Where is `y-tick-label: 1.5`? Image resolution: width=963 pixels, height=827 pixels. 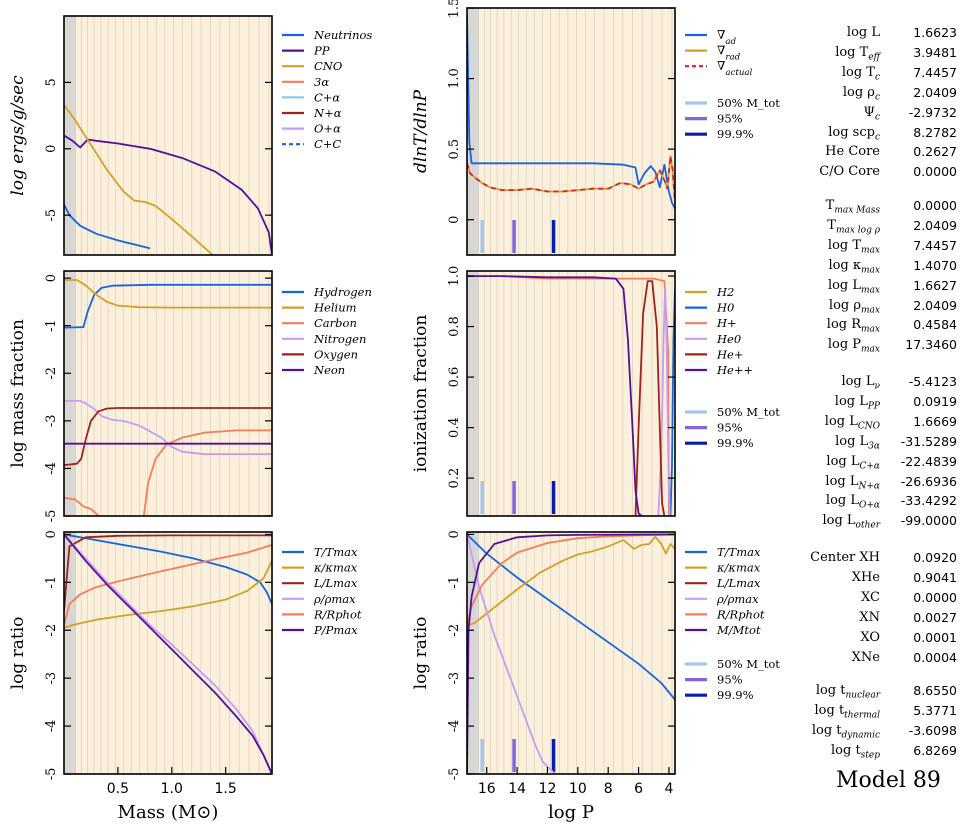 y-tick-label: 1.5 is located at coordinates (454, 9).